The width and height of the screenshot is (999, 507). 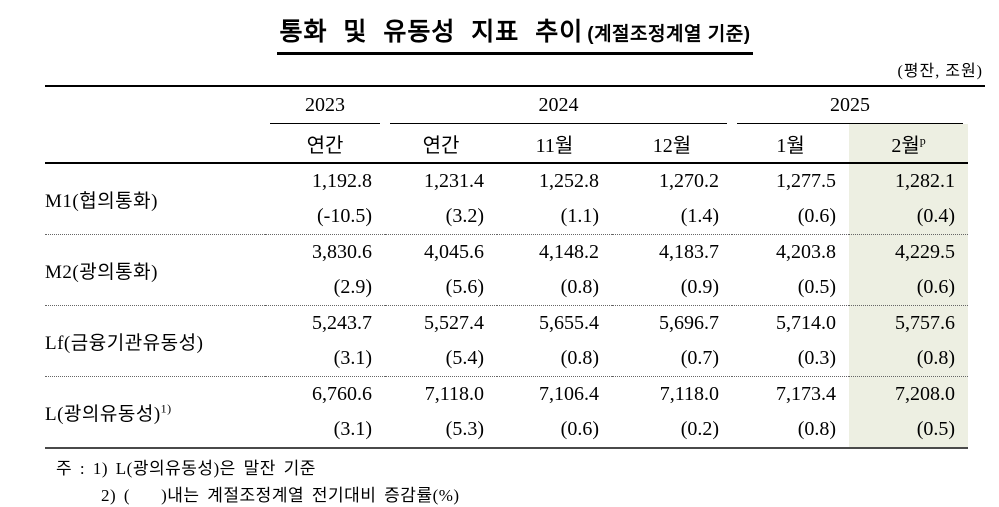 I want to click on col-header-2025-feb: 2월p, so click(x=909, y=144).